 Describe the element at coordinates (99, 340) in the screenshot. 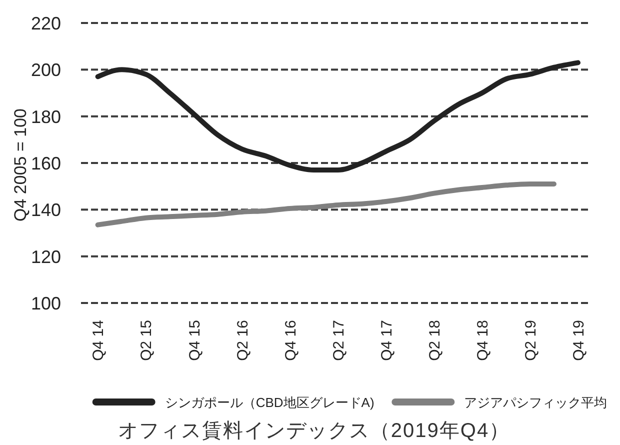

I see `x-tick-label: Q4 14` at that location.